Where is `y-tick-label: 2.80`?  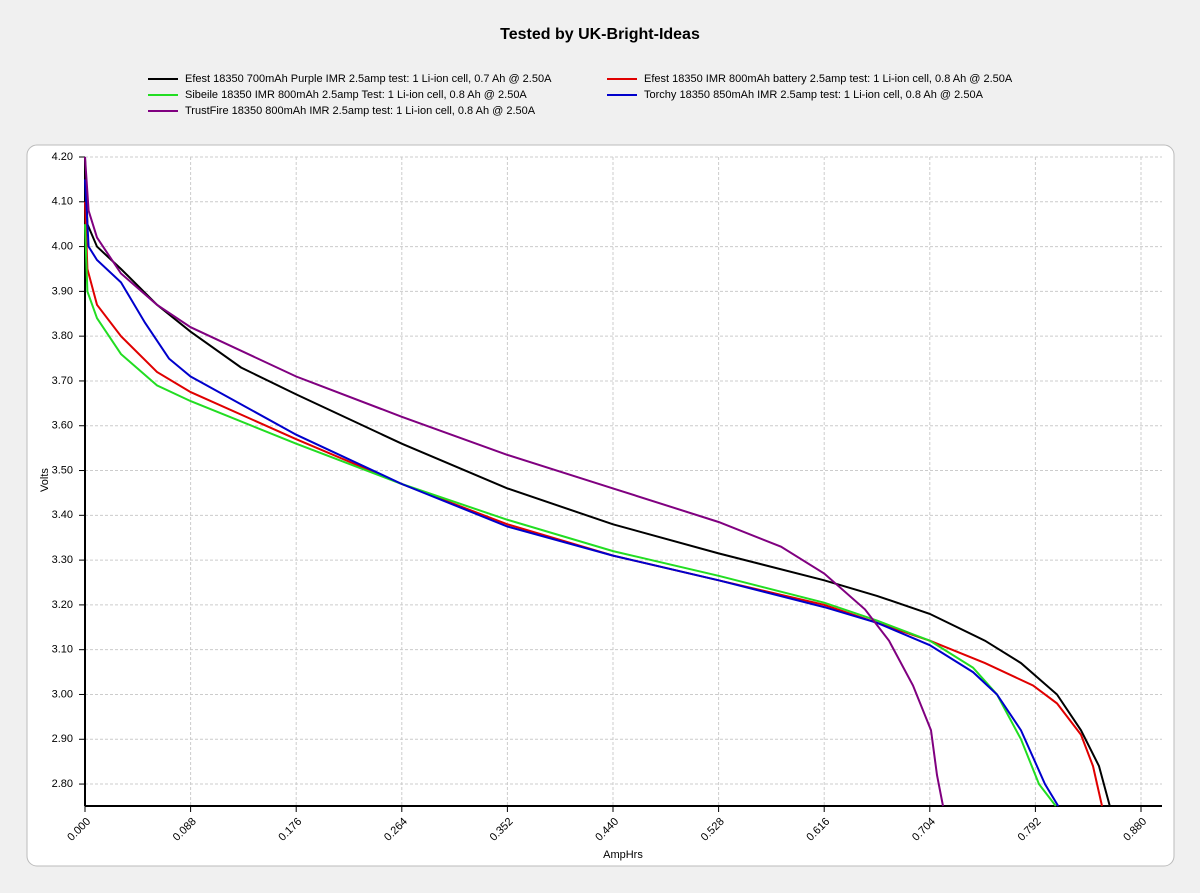
y-tick-label: 2.80 is located at coordinates (62, 784).